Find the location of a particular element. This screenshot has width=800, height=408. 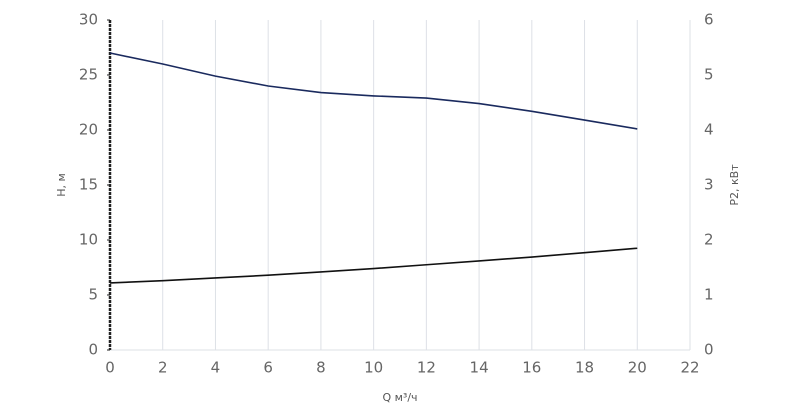

y-tick-label: 25 is located at coordinates (88, 75).